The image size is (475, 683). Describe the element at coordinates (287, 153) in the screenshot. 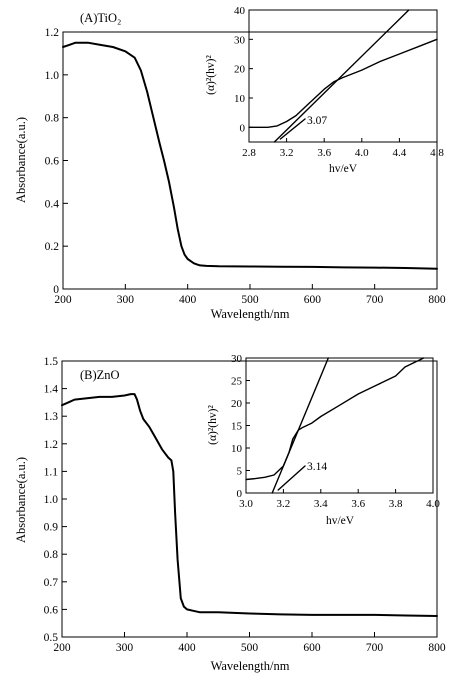

I see `panel-a-inset-x-tick-label: 3.2` at that location.